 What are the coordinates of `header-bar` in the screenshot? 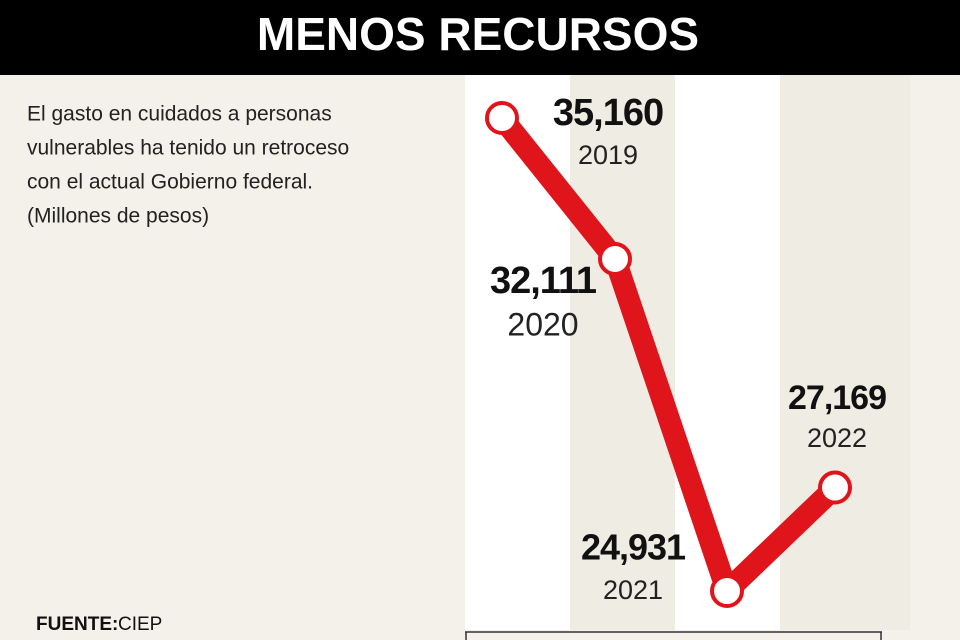 It's located at (480, 37).